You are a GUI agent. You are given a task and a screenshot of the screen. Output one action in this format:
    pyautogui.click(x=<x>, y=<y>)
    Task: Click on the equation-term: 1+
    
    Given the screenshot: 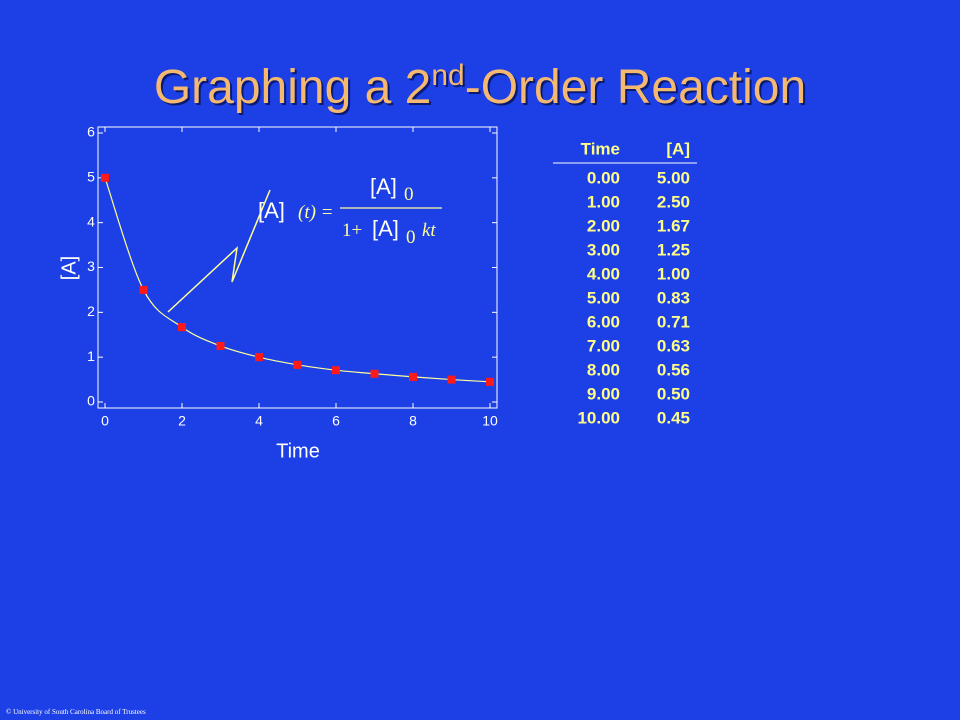 What is the action you would take?
    pyautogui.click(x=352, y=230)
    